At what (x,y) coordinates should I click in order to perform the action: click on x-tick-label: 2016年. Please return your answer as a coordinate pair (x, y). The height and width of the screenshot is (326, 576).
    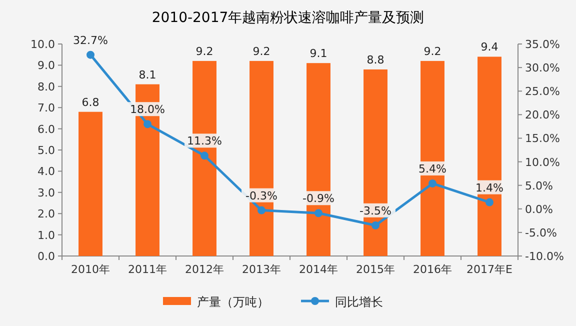
    Looking at the image, I should click on (432, 269).